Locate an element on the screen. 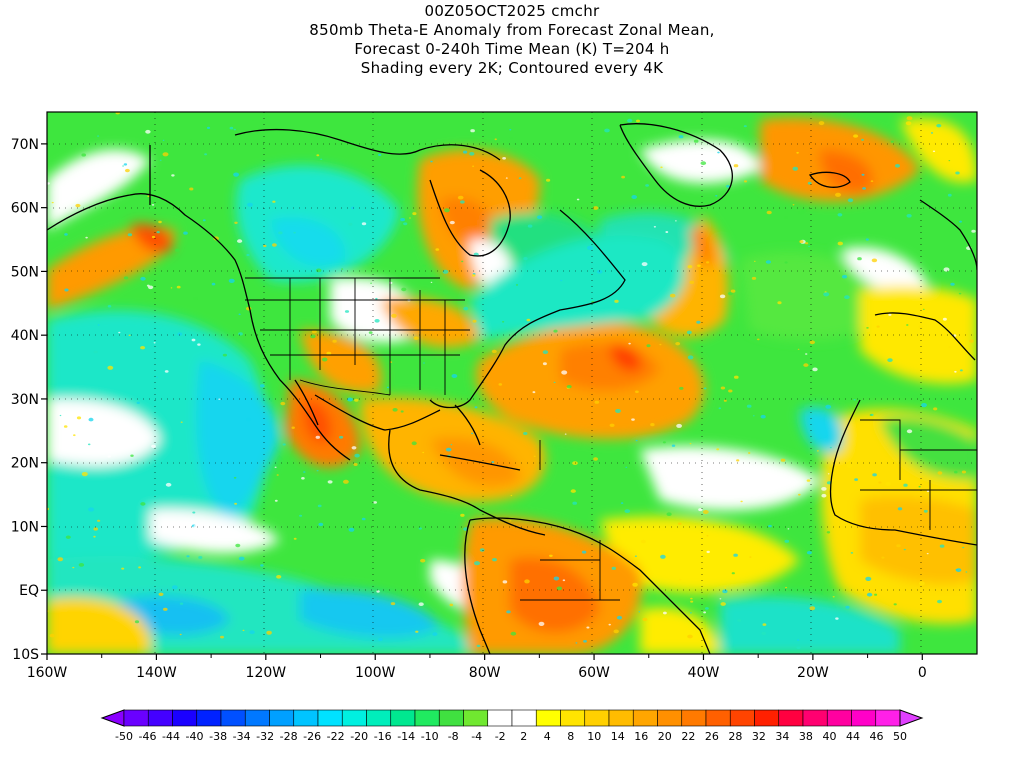 The height and width of the screenshot is (768, 1024). colorbar-label: -32 is located at coordinates (265, 736).